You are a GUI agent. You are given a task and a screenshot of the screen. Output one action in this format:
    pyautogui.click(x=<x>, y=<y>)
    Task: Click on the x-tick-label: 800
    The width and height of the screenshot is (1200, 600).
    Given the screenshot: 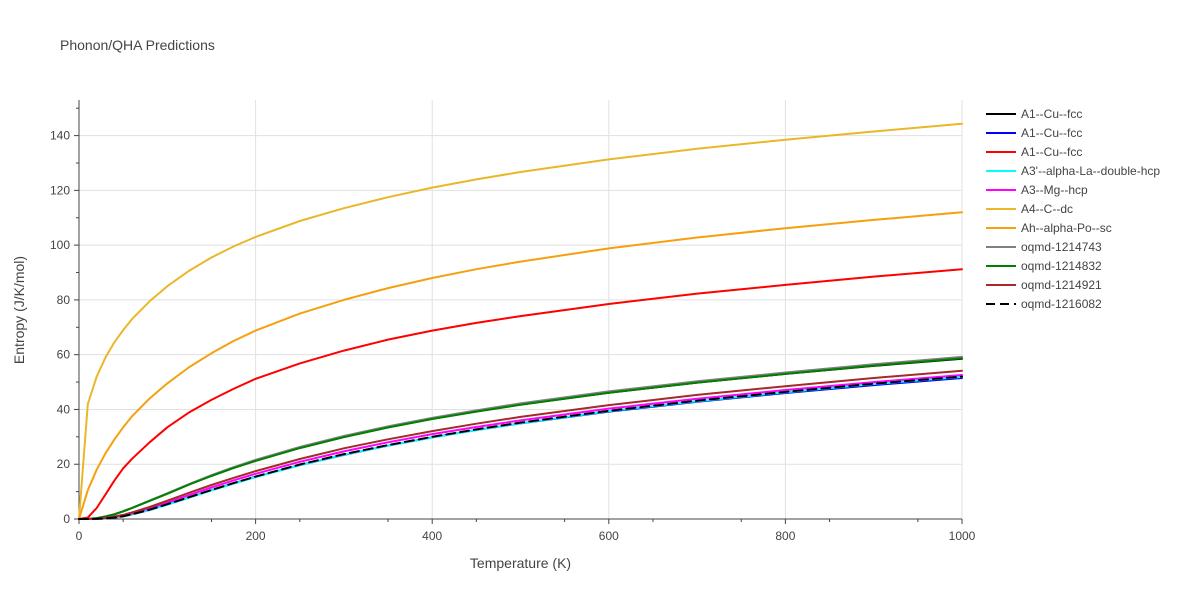 What is the action you would take?
    pyautogui.click(x=785, y=536)
    